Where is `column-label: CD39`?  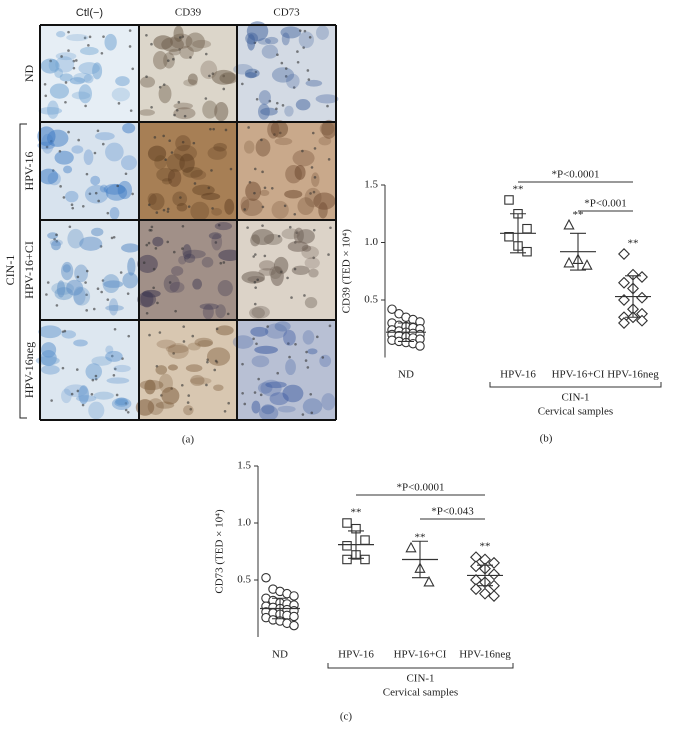 column-label: CD39 is located at coordinates (188, 13).